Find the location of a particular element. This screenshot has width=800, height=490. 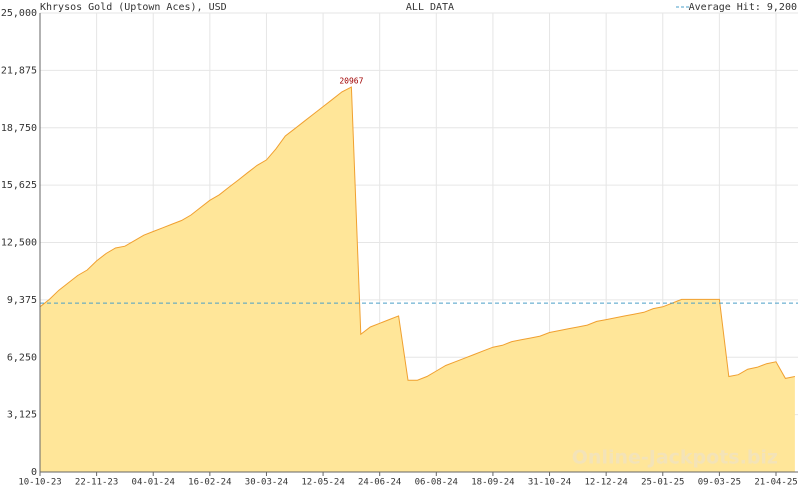

x-tick-label: 12-12-24 is located at coordinates (605, 483).